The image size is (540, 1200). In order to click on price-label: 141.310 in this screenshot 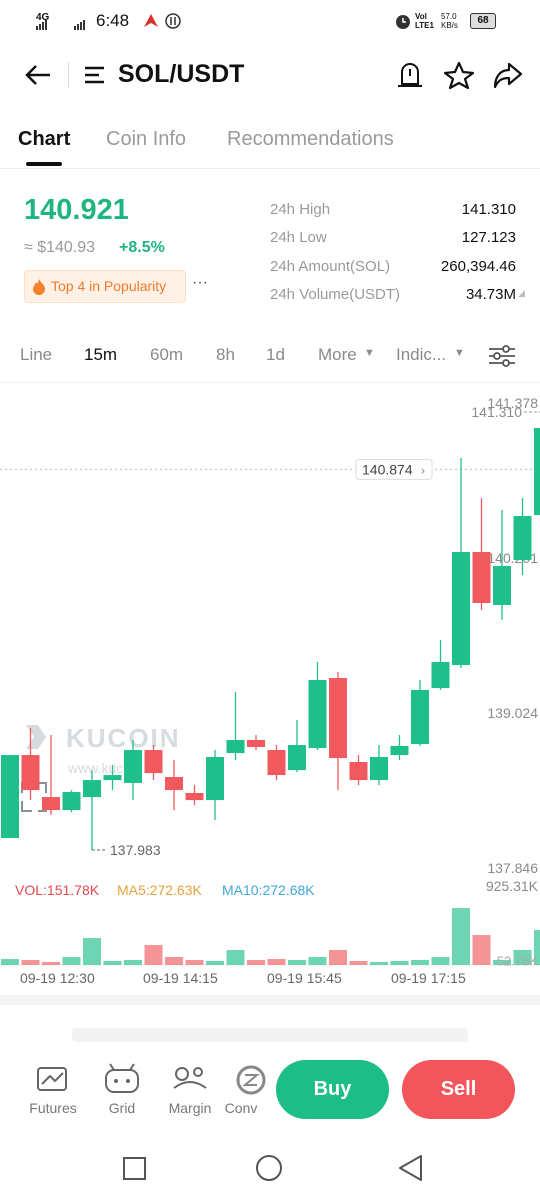, I will do `click(496, 412)`.